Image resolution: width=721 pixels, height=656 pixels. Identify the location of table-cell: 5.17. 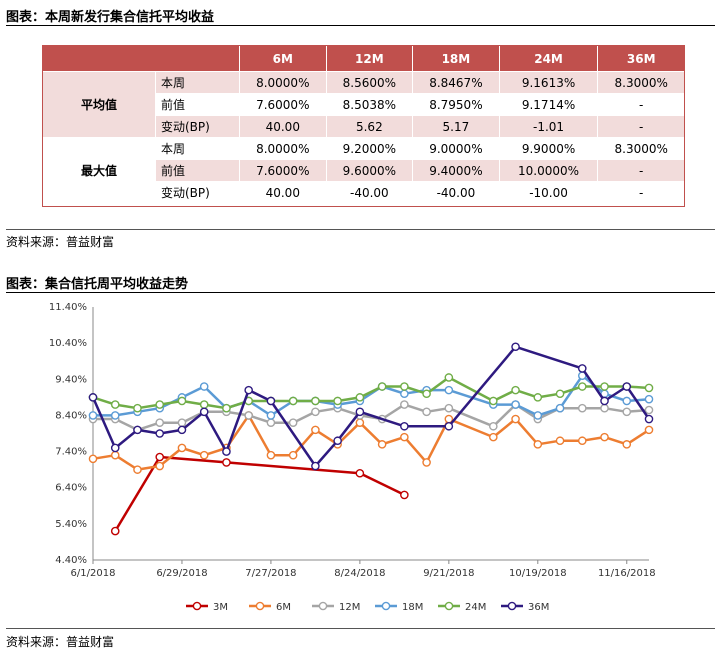
(456, 126).